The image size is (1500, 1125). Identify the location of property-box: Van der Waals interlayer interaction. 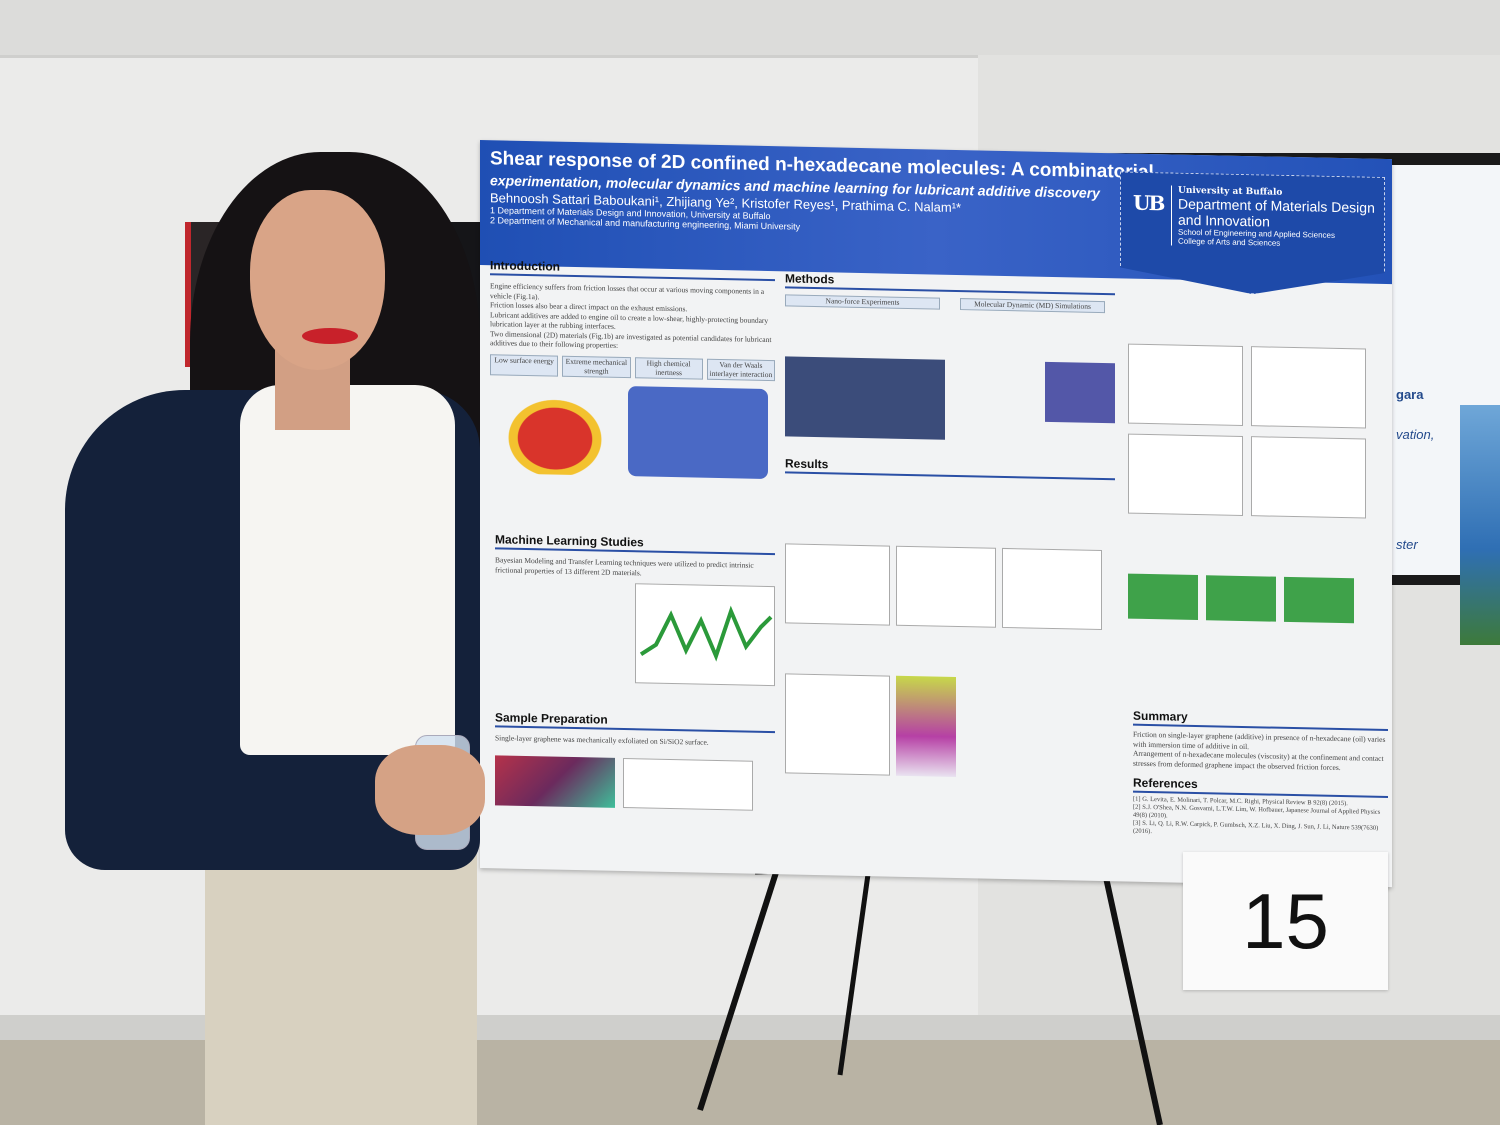
(740, 369).